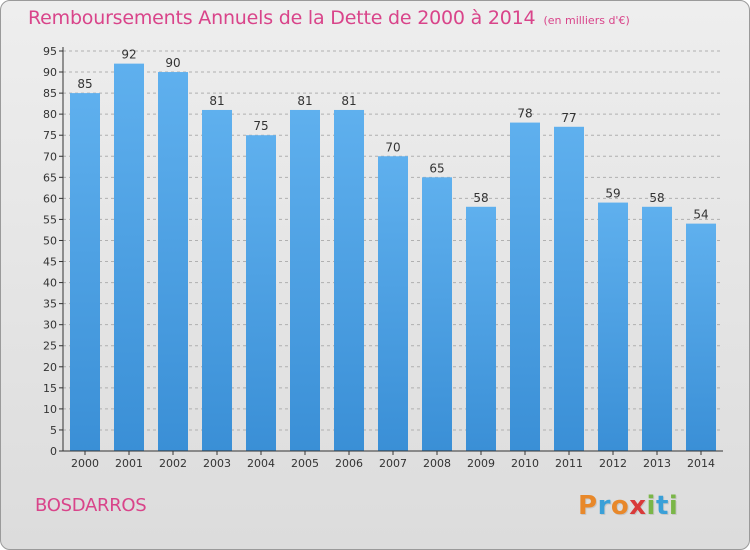 The image size is (750, 550). I want to click on x-tick-label: 2005, so click(305, 463).